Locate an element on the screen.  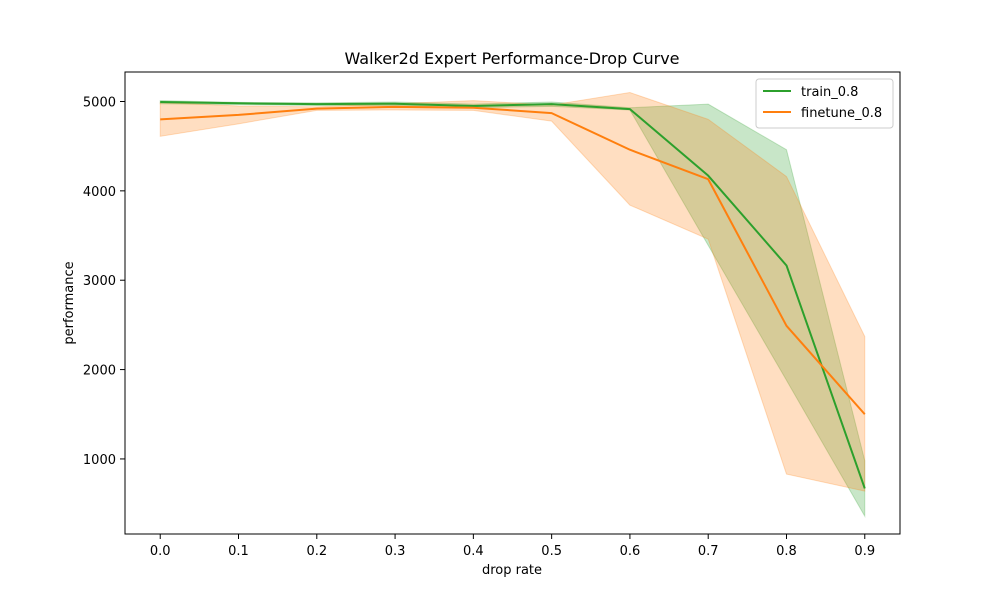
y-axis-label: performance is located at coordinates (69, 302).